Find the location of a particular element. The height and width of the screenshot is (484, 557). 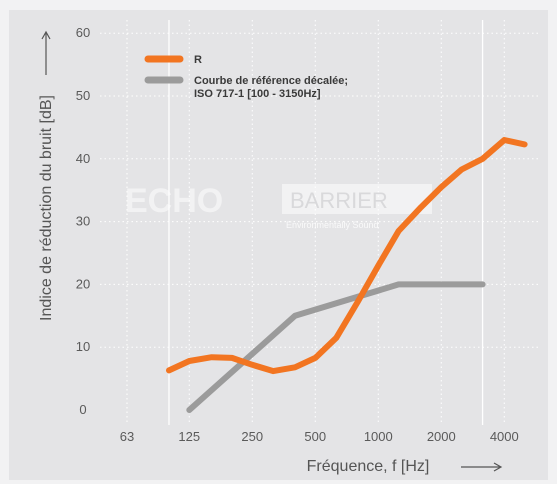

watermark-brand: ECHO is located at coordinates (174, 201).